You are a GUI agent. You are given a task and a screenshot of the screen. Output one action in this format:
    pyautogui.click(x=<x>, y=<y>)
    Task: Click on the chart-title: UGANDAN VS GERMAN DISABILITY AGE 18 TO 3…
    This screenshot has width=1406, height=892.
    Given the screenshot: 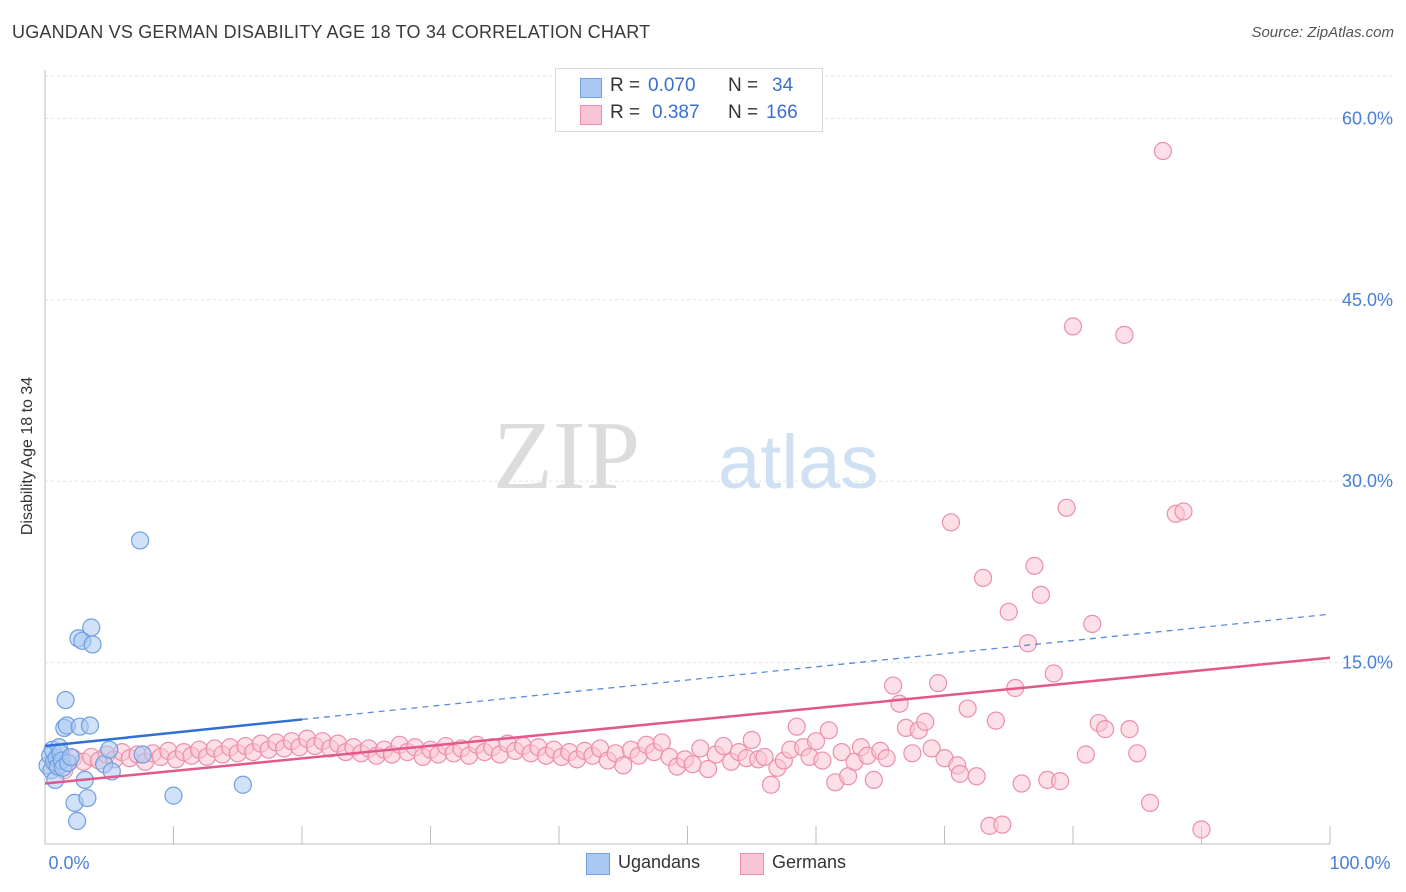 What is the action you would take?
    pyautogui.click(x=331, y=32)
    